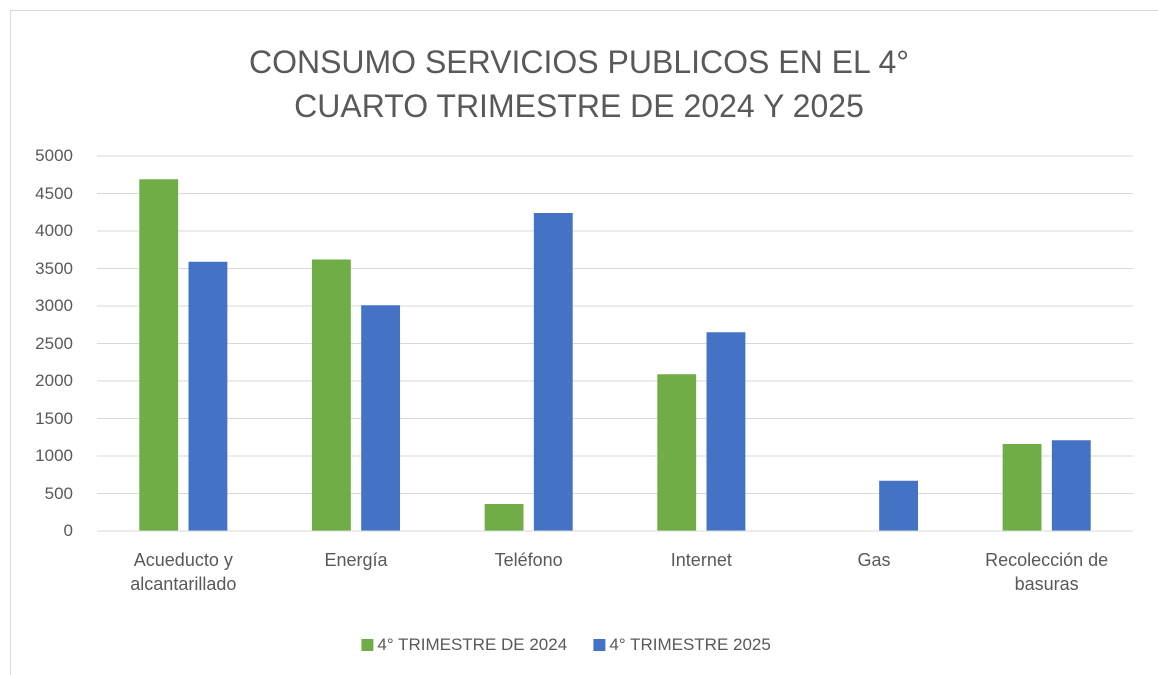 The image size is (1158, 675). Describe the element at coordinates (54, 380) in the screenshot. I see `y-tick-label: 2000` at that location.